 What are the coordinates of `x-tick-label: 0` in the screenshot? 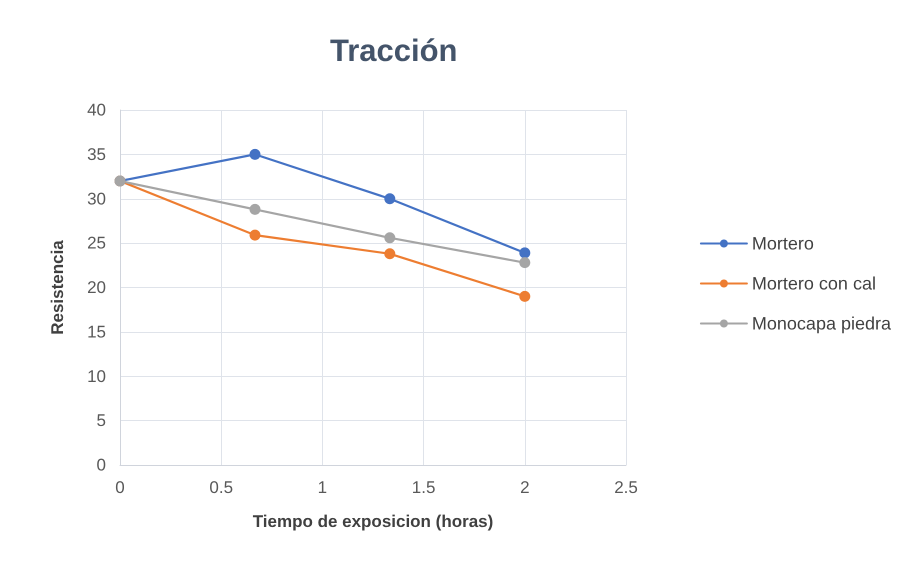 It's located at (120, 487).